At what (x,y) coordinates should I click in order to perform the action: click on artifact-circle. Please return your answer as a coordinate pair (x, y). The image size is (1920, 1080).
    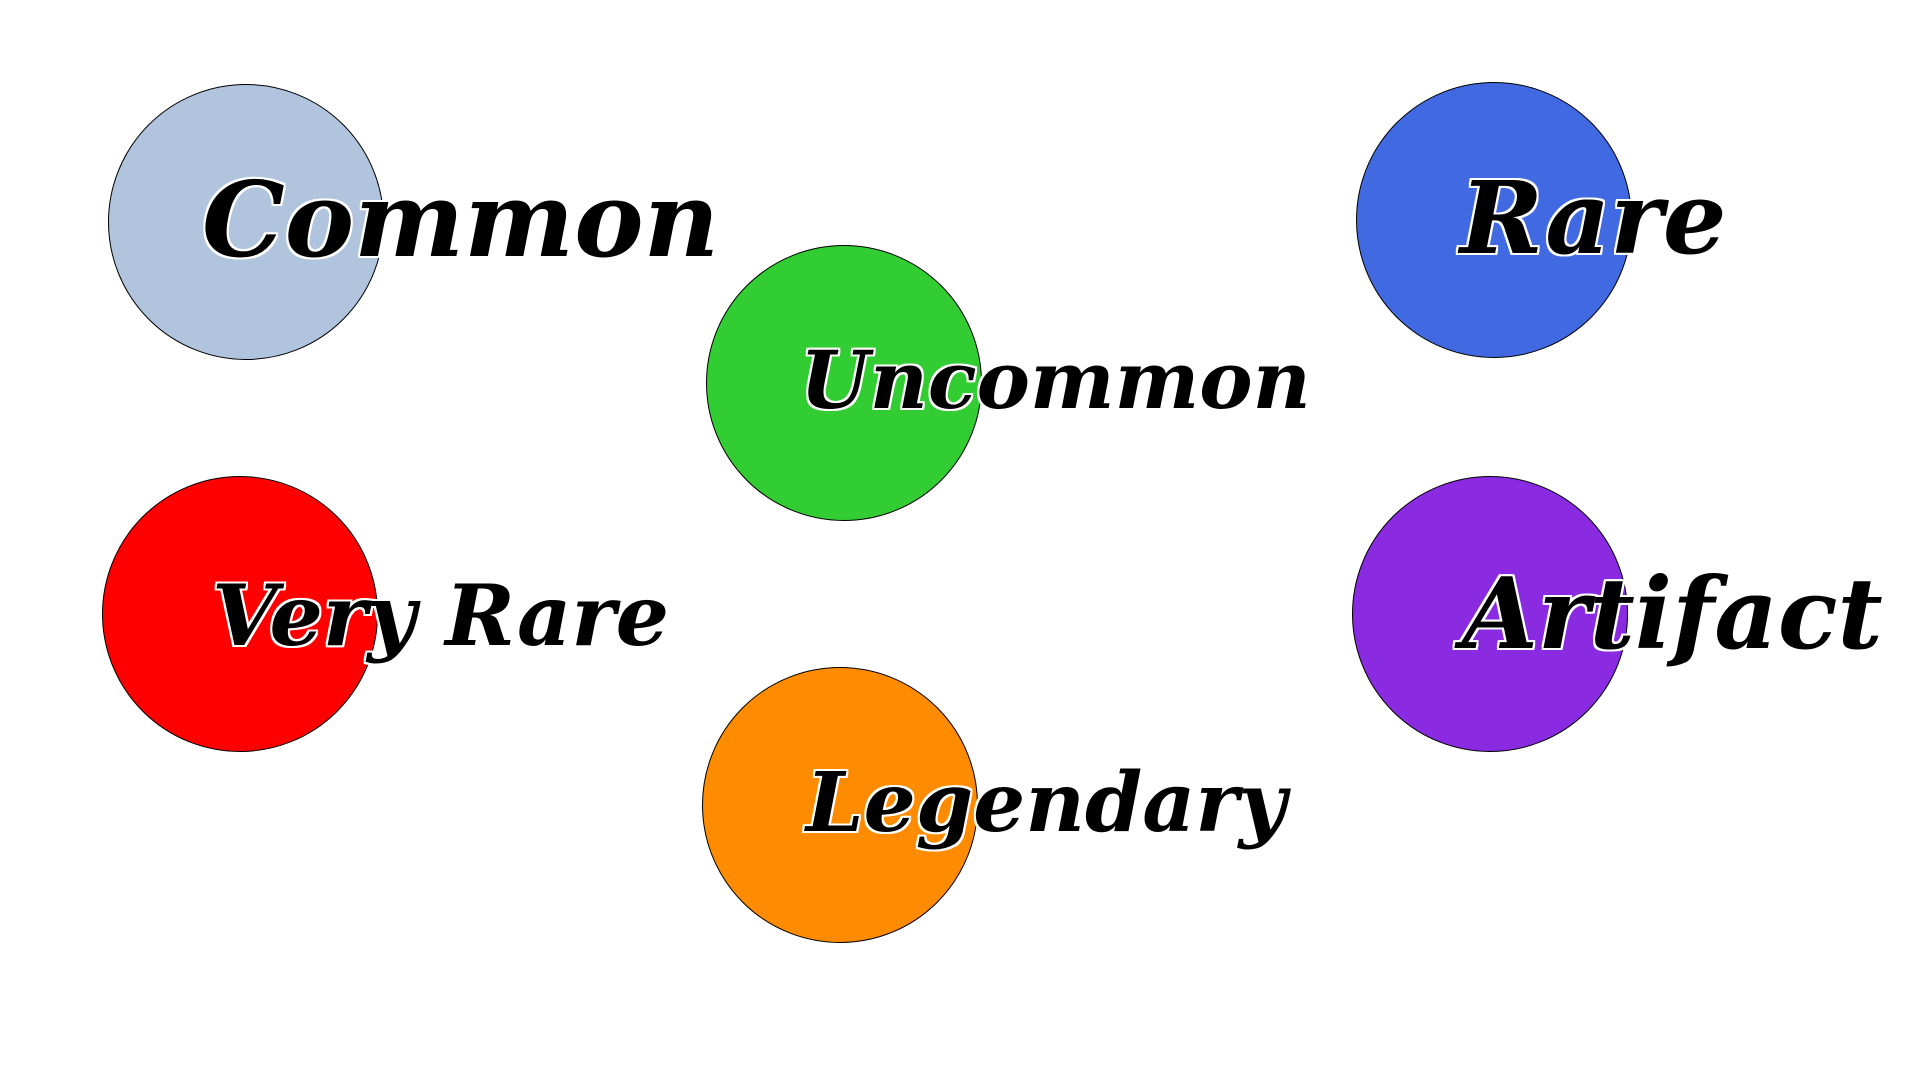
    Looking at the image, I should click on (1490, 614).